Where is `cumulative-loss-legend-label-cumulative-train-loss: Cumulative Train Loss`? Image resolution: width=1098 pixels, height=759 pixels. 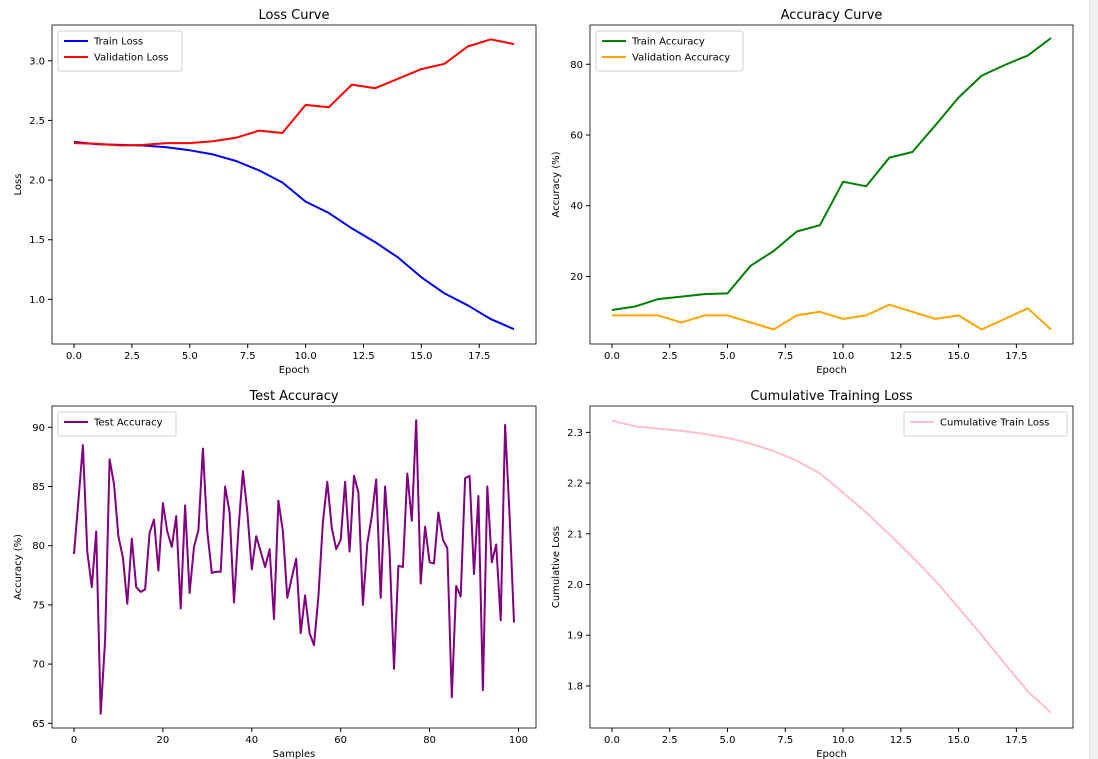 cumulative-loss-legend-label-cumulative-train-loss: Cumulative Train Loss is located at coordinates (994, 423).